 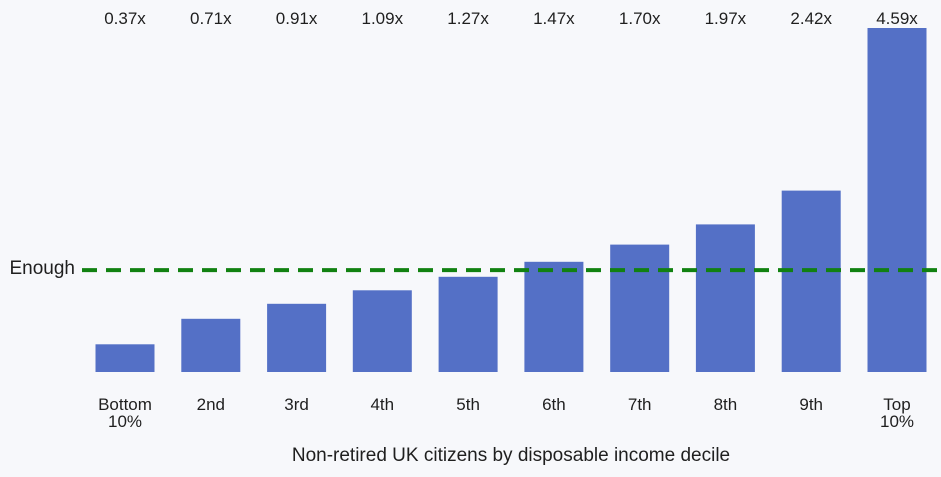 I want to click on x-tick-label-line: 7th, so click(x=640, y=404).